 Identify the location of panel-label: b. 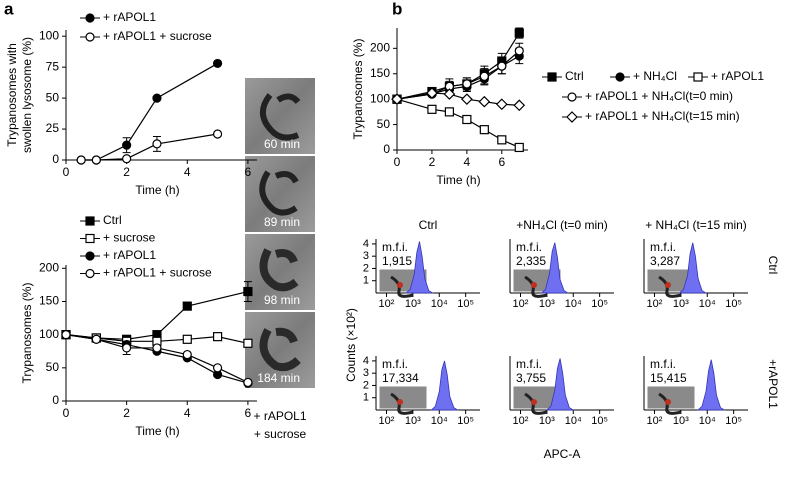
(397, 9).